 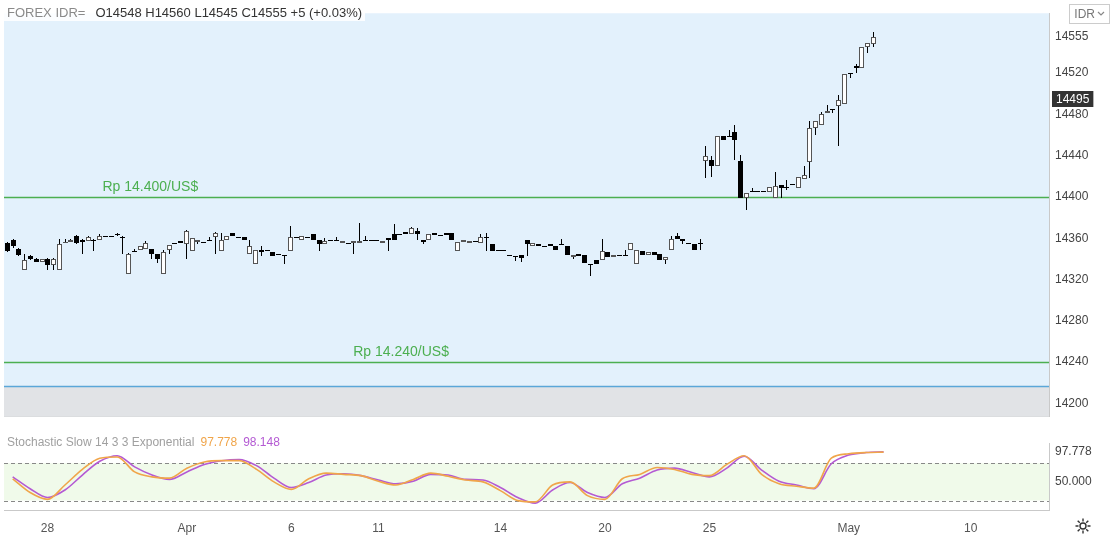 What do you see at coordinates (229, 12) in the screenshot?
I see `chart-subtitle: O14548 H14560 L14545 C14555 +5 (+0.03%)` at bounding box center [229, 12].